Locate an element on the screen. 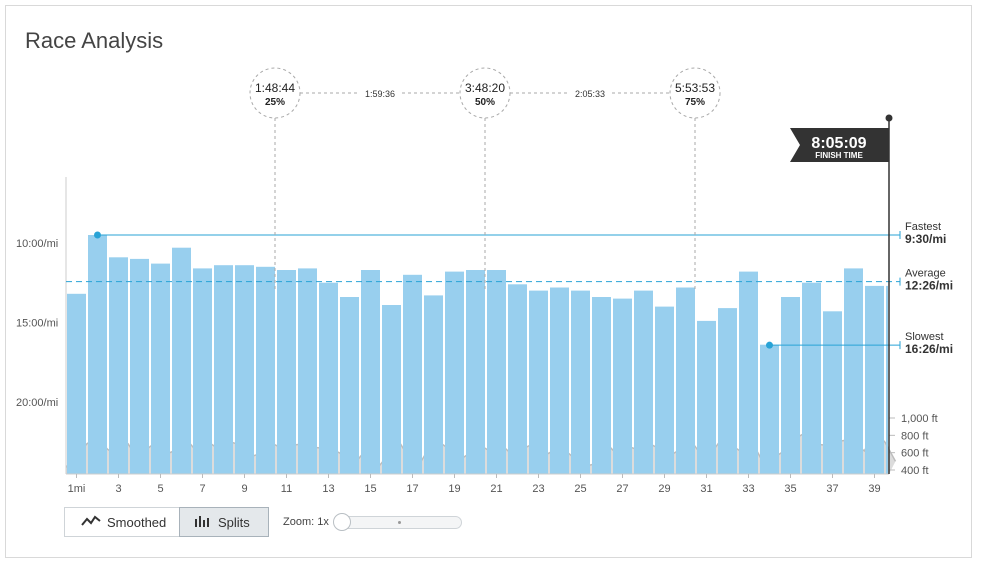 The width and height of the screenshot is (982, 567). x-tick-label: 29 is located at coordinates (664, 489).